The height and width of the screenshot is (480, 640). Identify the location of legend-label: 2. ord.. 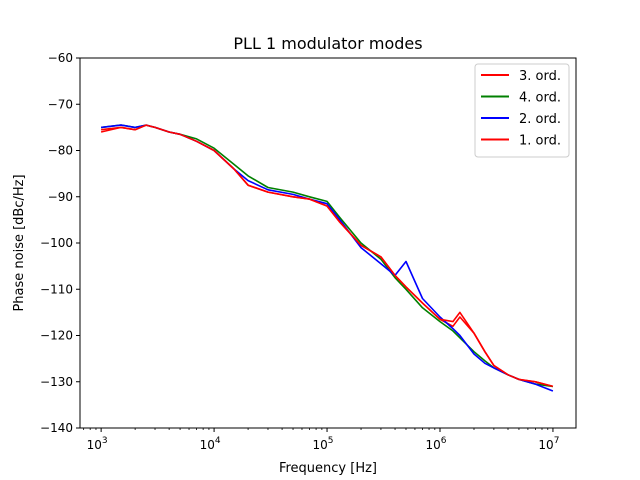
(540, 119).